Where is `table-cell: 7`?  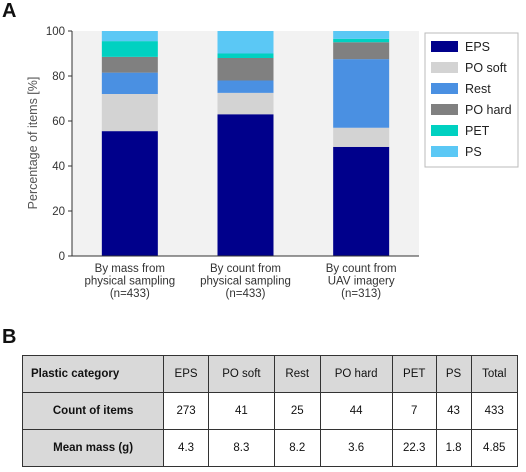 table-cell: 7 is located at coordinates (414, 411).